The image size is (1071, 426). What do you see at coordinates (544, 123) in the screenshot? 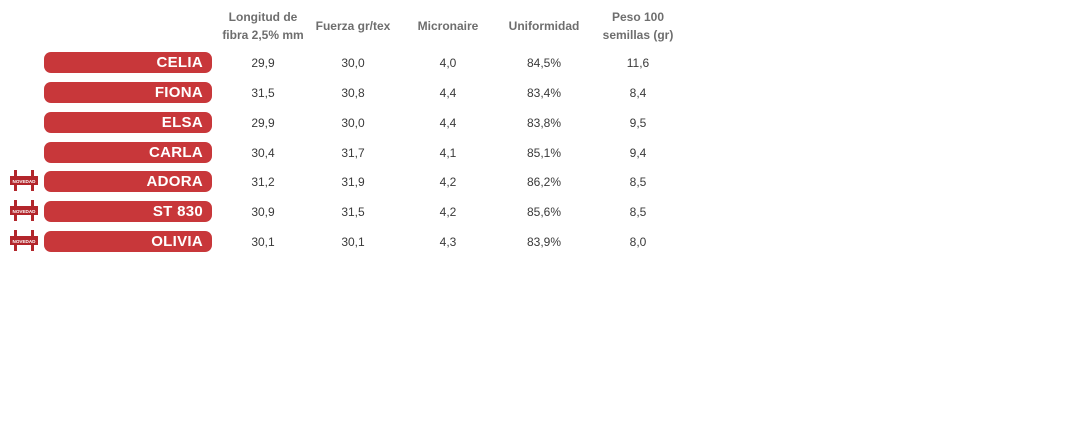
I see `uniformity-value: 83,8%` at bounding box center [544, 123].